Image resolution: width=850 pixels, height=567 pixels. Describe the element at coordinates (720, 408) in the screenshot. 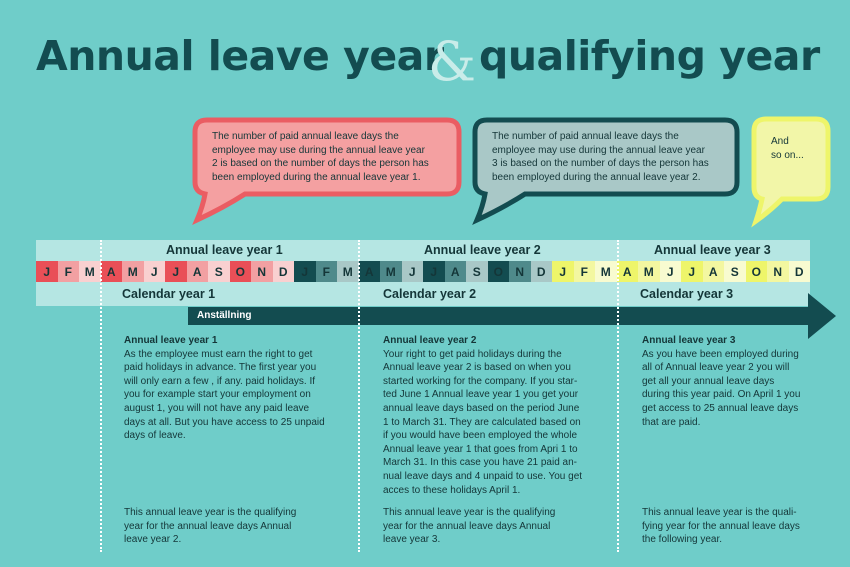

I see `body-line: get access to 25 annual leave days` at that location.